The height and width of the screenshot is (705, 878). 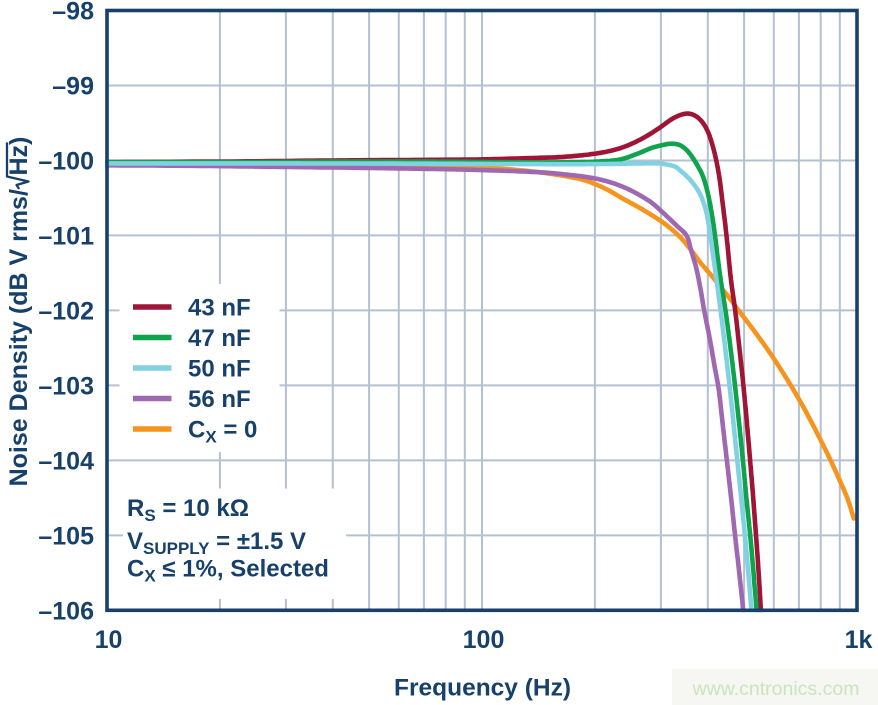 I want to click on svg-text: –104, so click(x=66, y=461).